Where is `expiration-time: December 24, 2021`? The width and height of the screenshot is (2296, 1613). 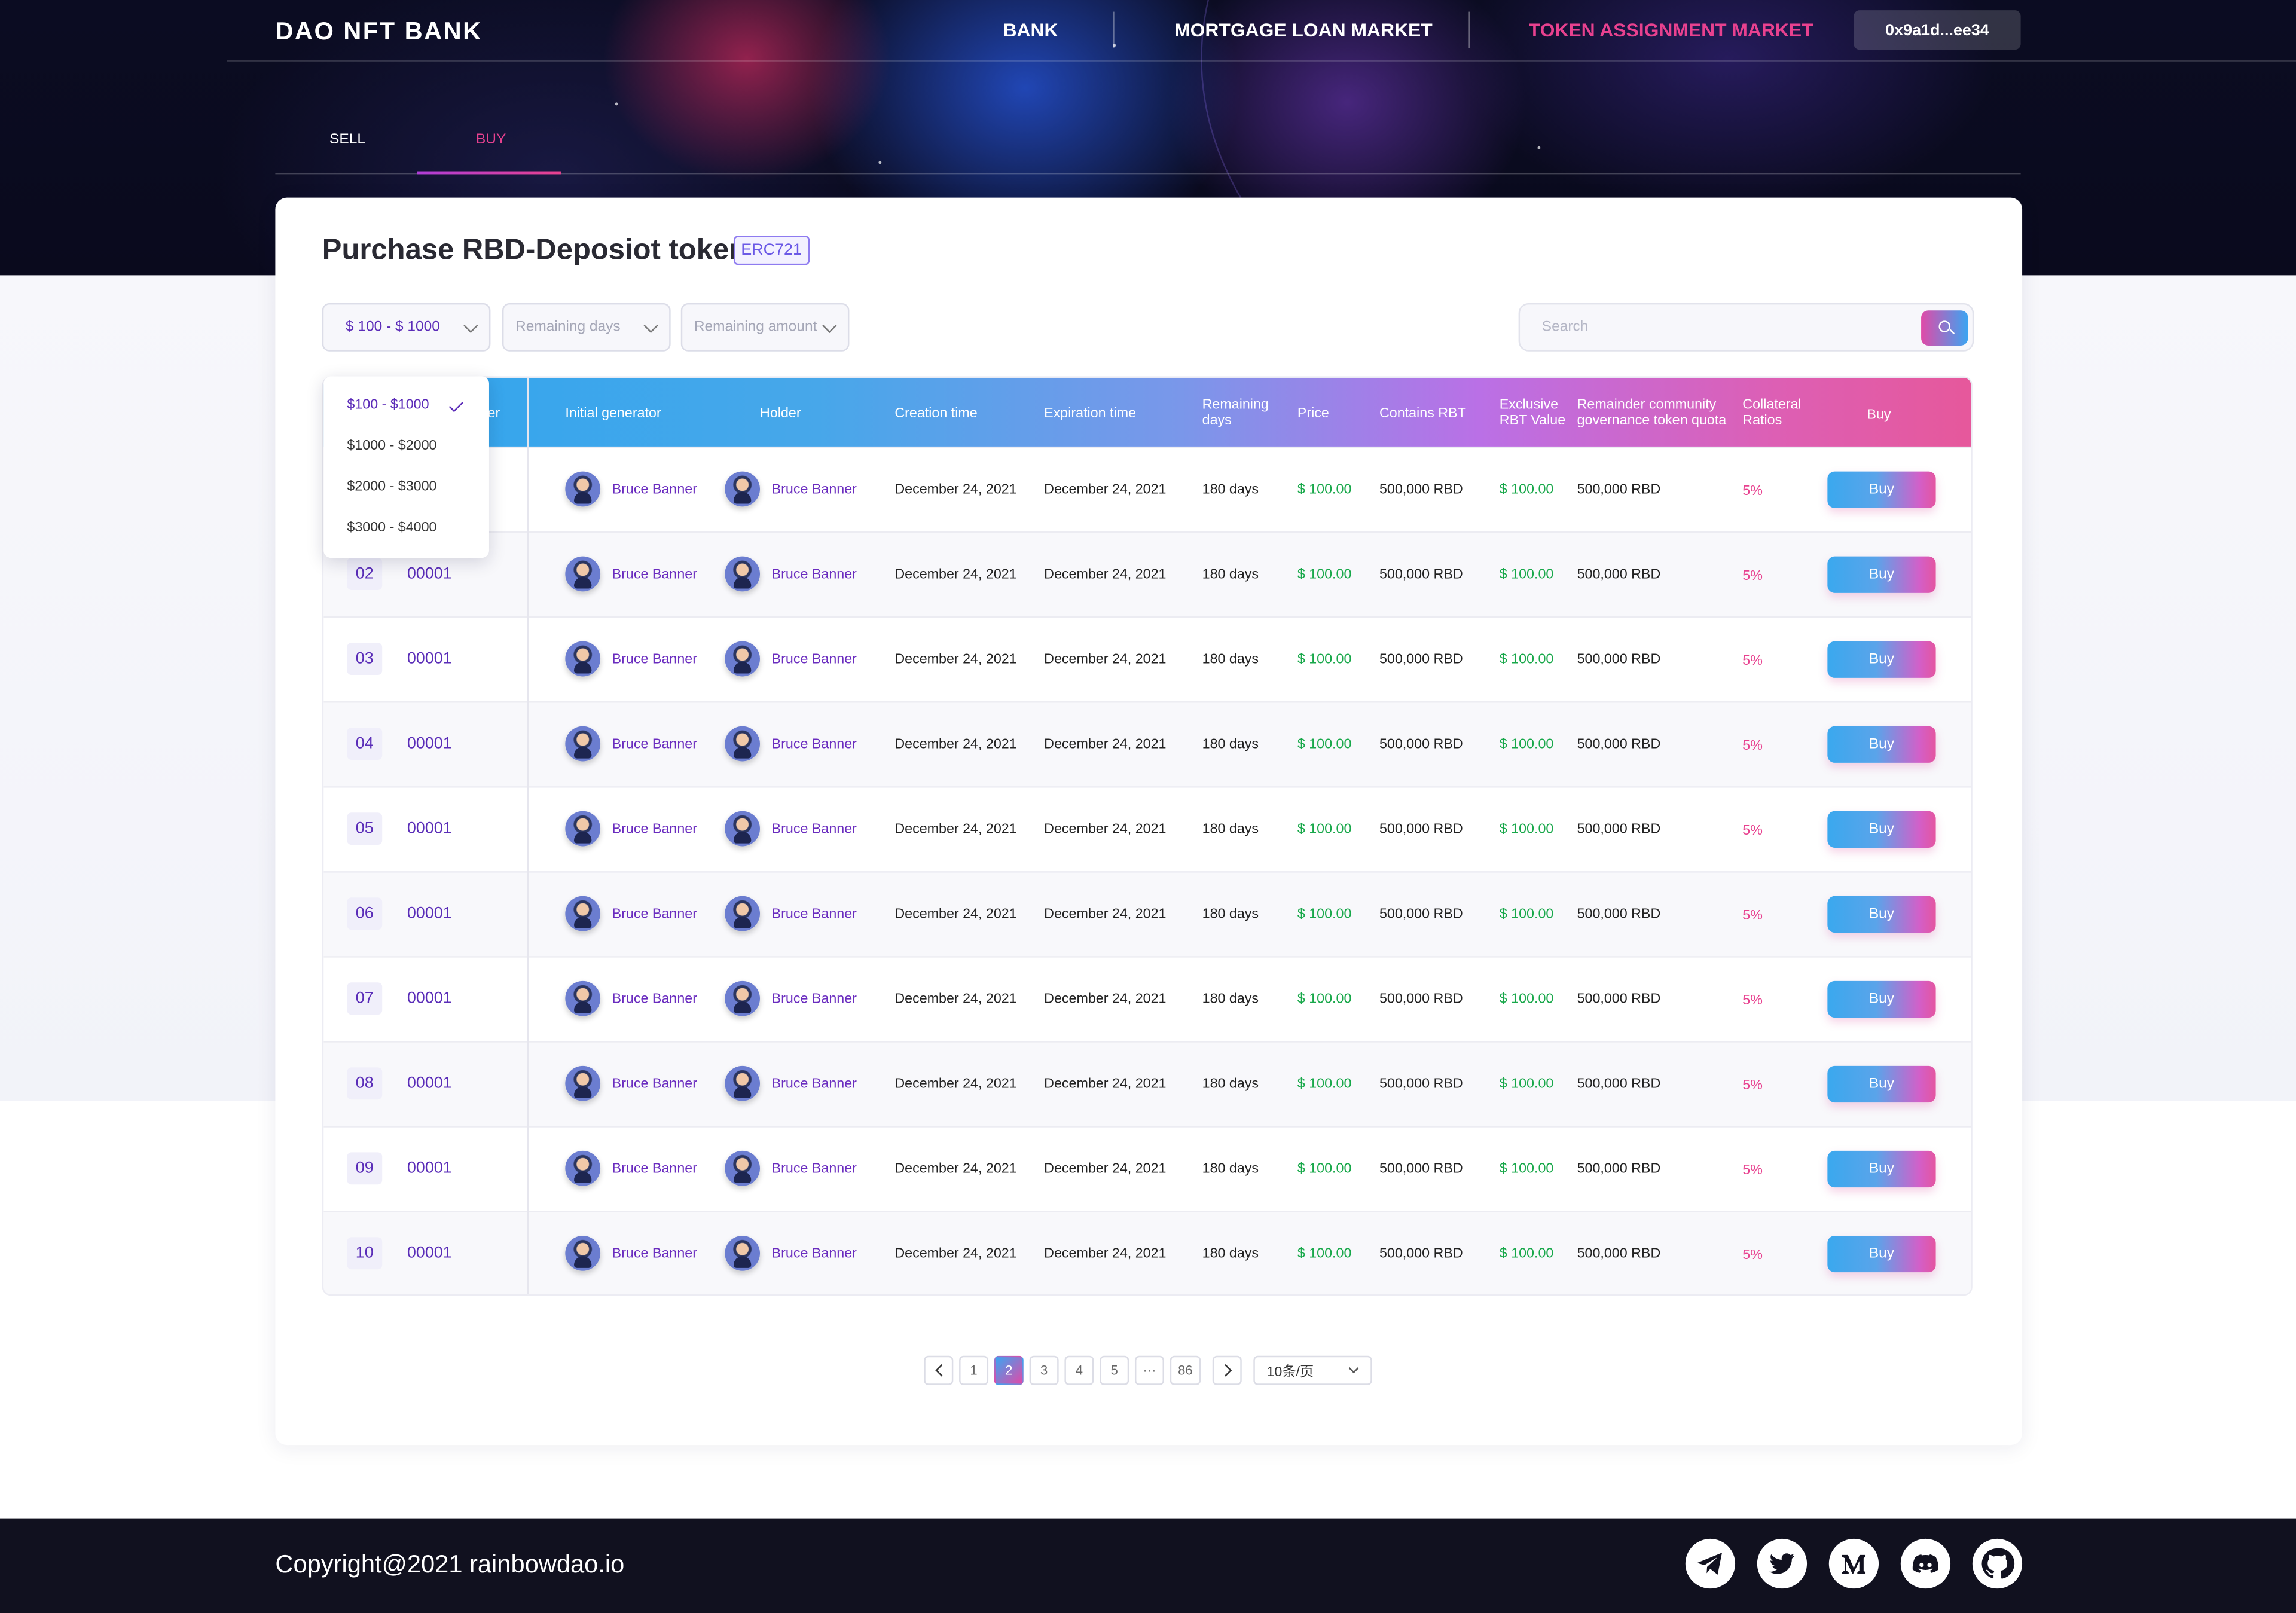
expiration-time: December 24, 2021 is located at coordinates (1105, 1255).